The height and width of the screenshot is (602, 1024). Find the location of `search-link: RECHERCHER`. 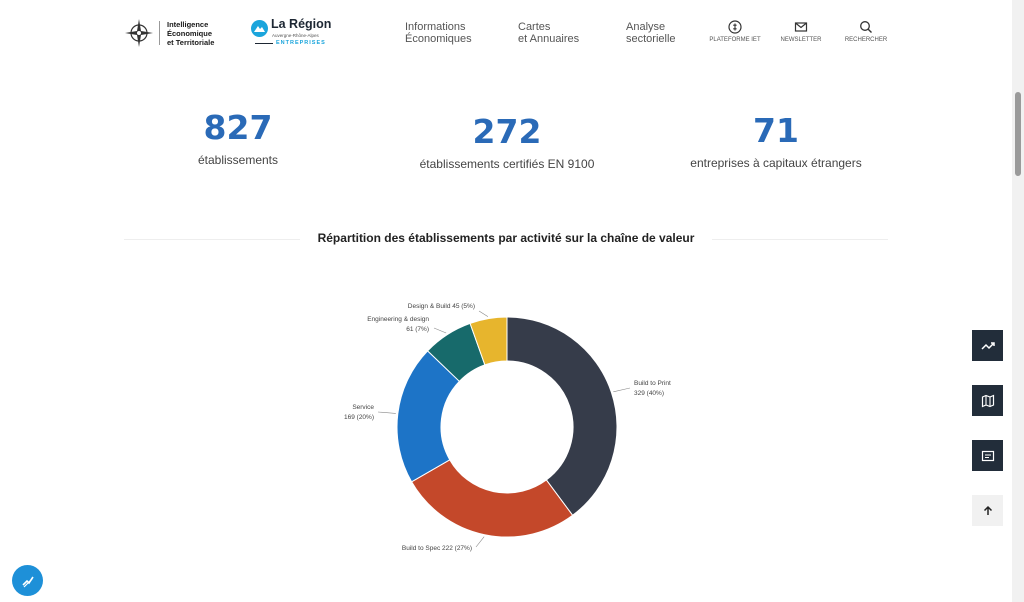

search-link: RECHERCHER is located at coordinates (866, 31).